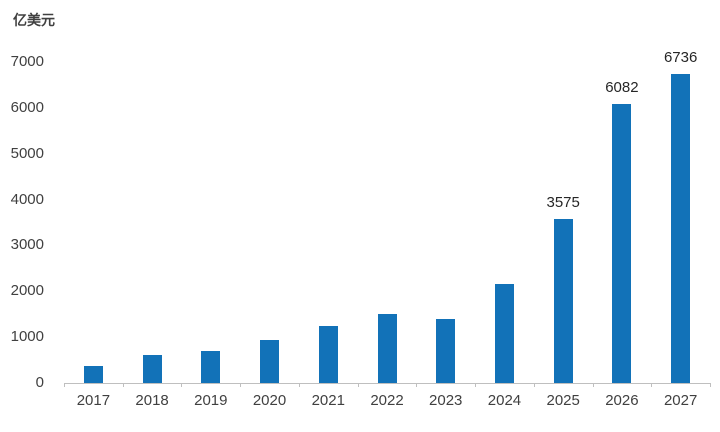 The image size is (720, 432). I want to click on bar-2017, so click(93, 374).